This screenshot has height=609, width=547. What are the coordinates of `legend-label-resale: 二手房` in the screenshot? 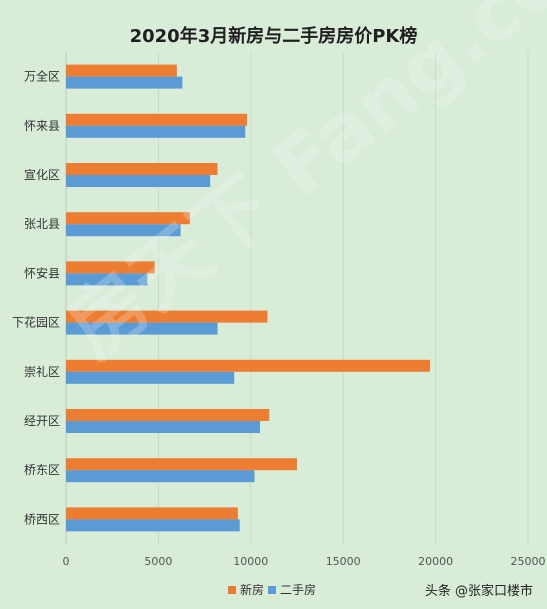 It's located at (298, 590).